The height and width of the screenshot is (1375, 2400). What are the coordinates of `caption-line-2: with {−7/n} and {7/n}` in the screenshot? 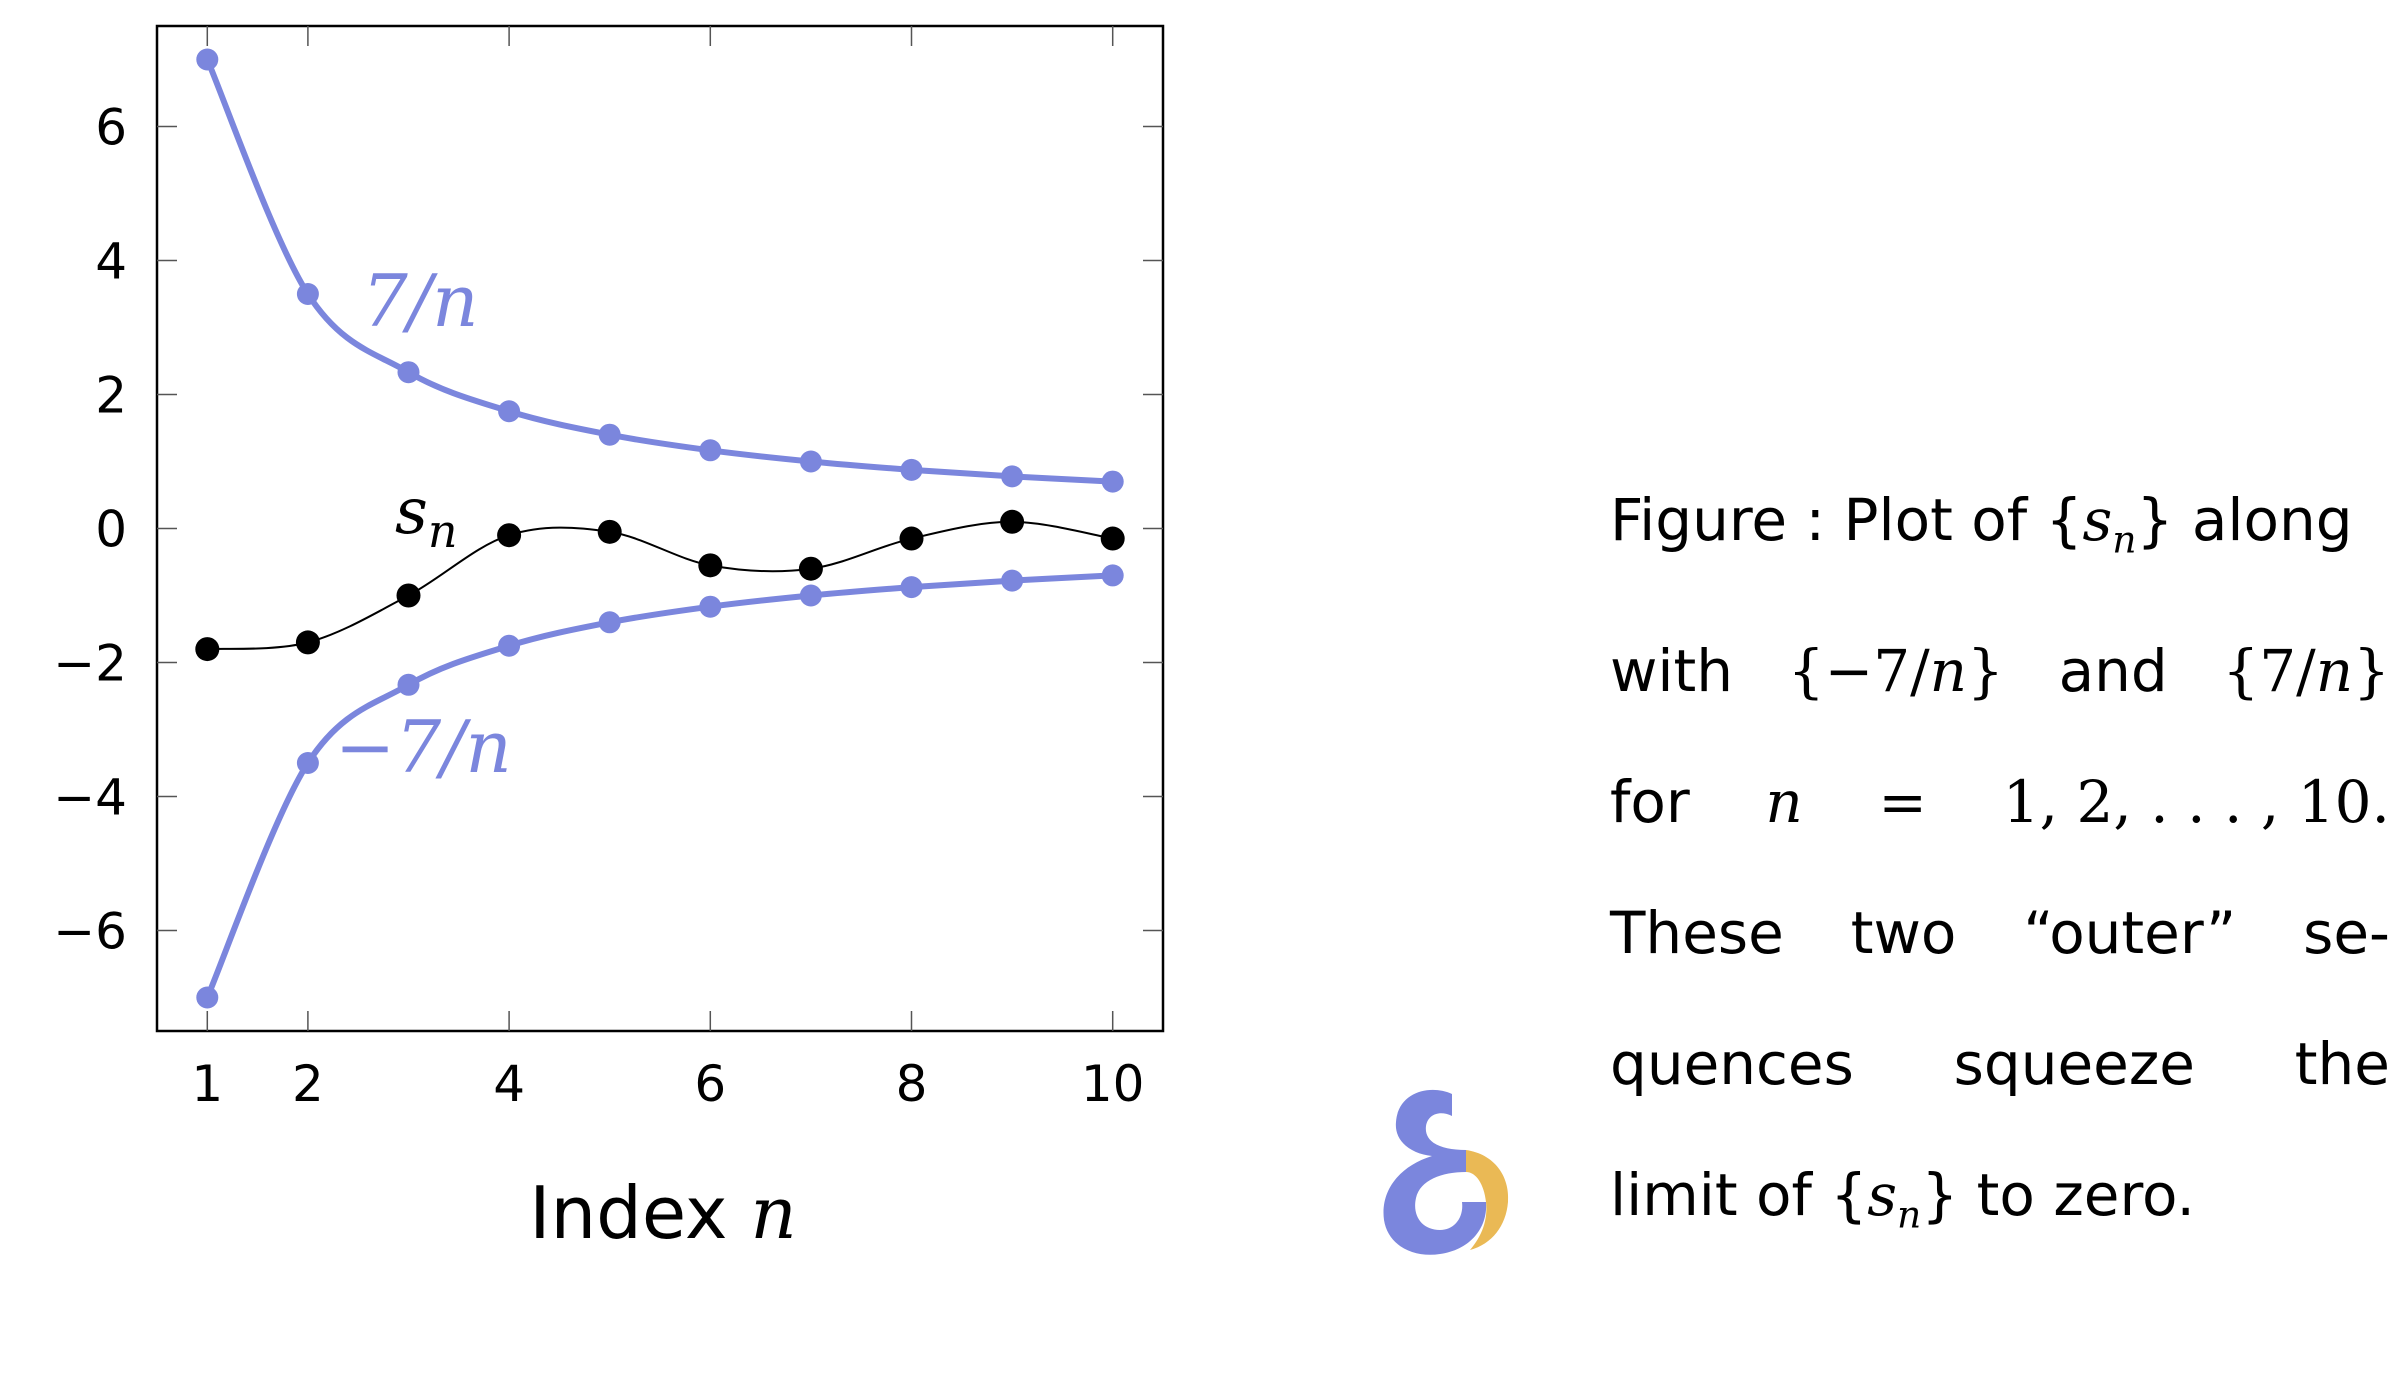 It's located at (2000, 670).